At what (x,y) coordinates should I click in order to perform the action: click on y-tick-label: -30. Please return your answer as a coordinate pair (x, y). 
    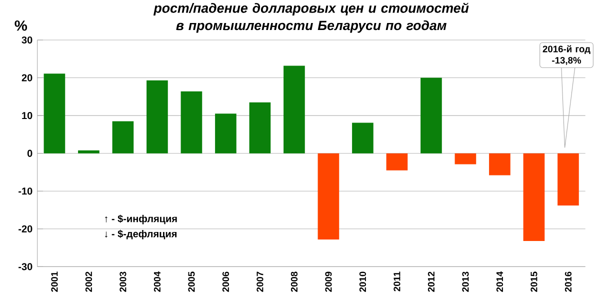
    Looking at the image, I should click on (25, 266).